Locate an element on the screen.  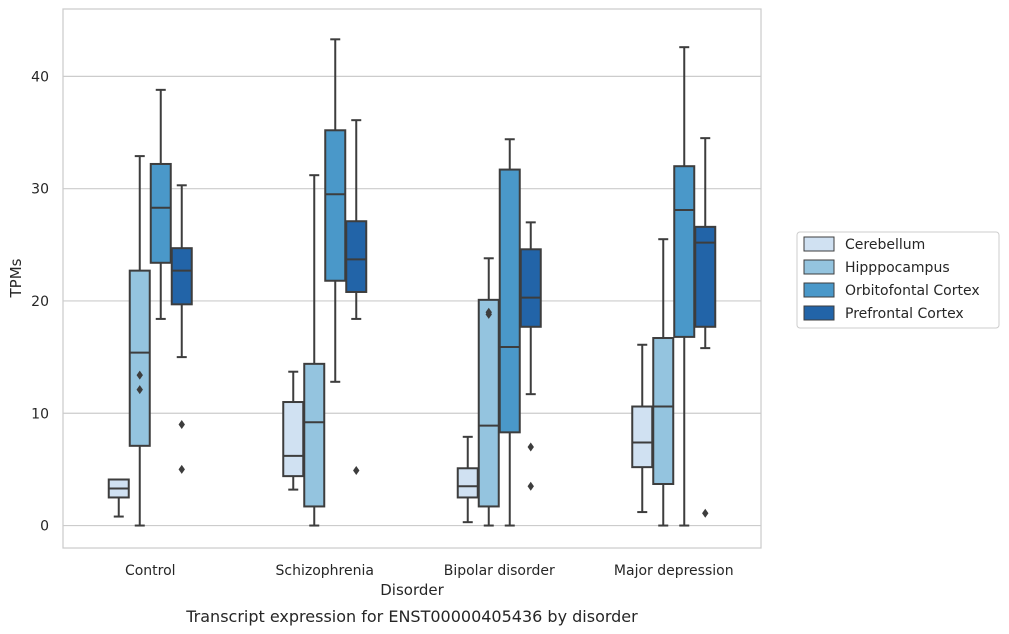
legend-swatch-hipppocampus is located at coordinates (819, 267).